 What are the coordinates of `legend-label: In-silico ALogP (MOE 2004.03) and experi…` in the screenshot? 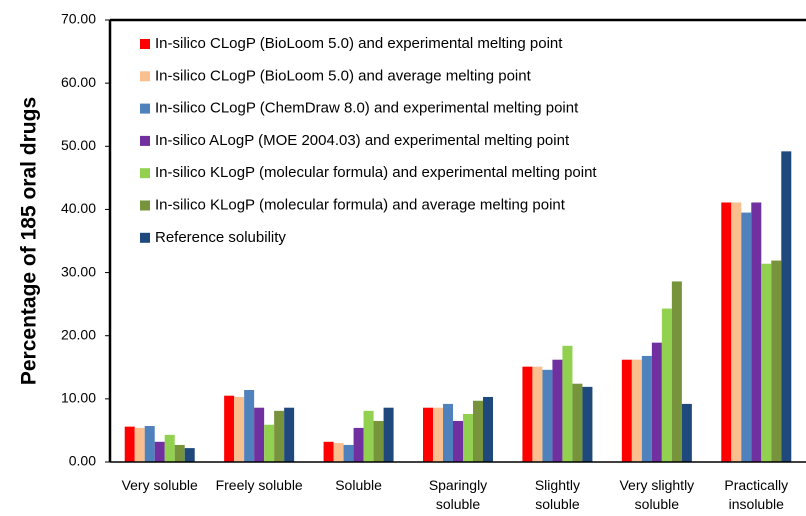 It's located at (362, 140).